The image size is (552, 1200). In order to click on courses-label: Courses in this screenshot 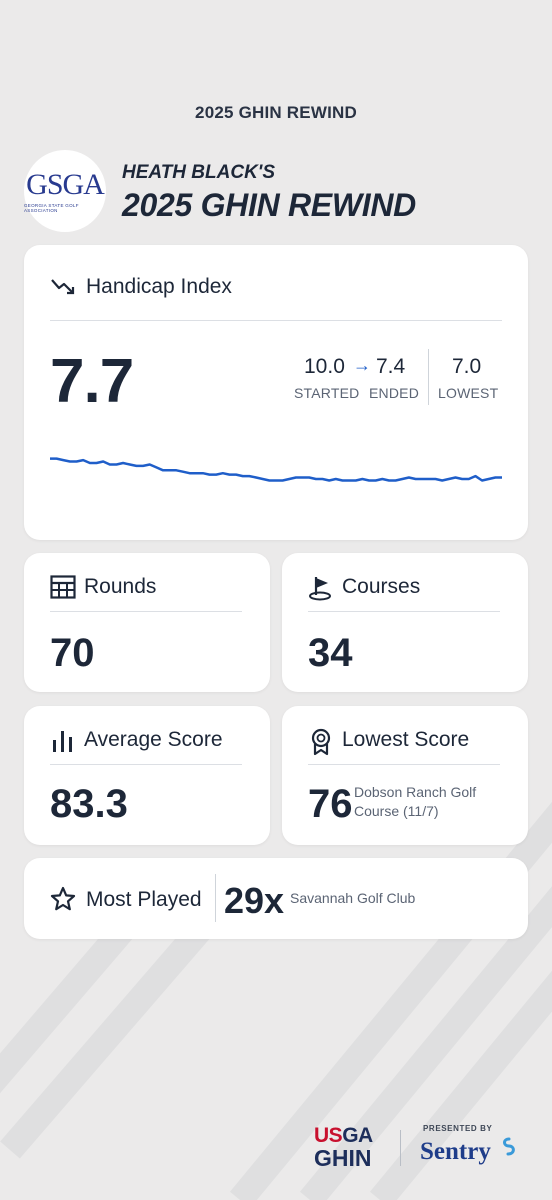, I will do `click(381, 586)`.